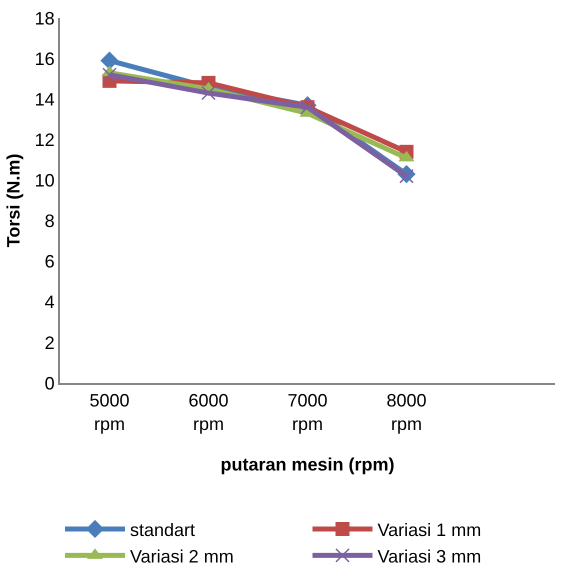  Describe the element at coordinates (49, 302) in the screenshot. I see `y-tick-label: 4` at that location.